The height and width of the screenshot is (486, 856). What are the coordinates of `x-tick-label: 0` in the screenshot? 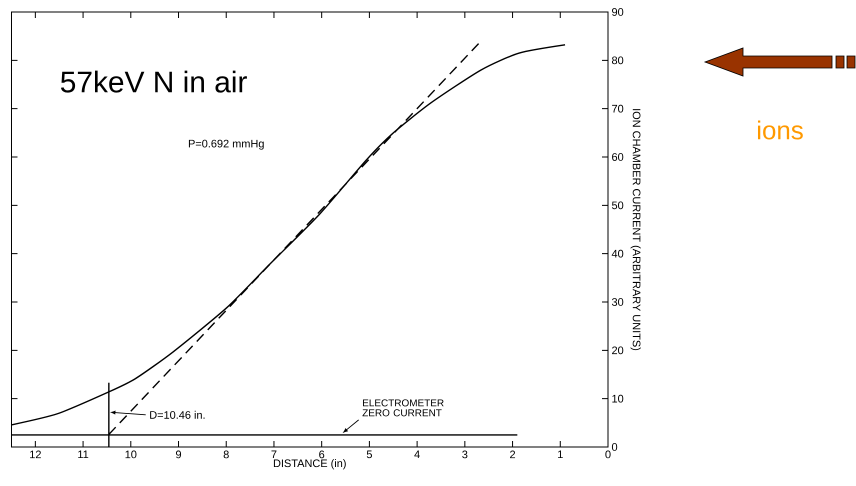 It's located at (608, 454).